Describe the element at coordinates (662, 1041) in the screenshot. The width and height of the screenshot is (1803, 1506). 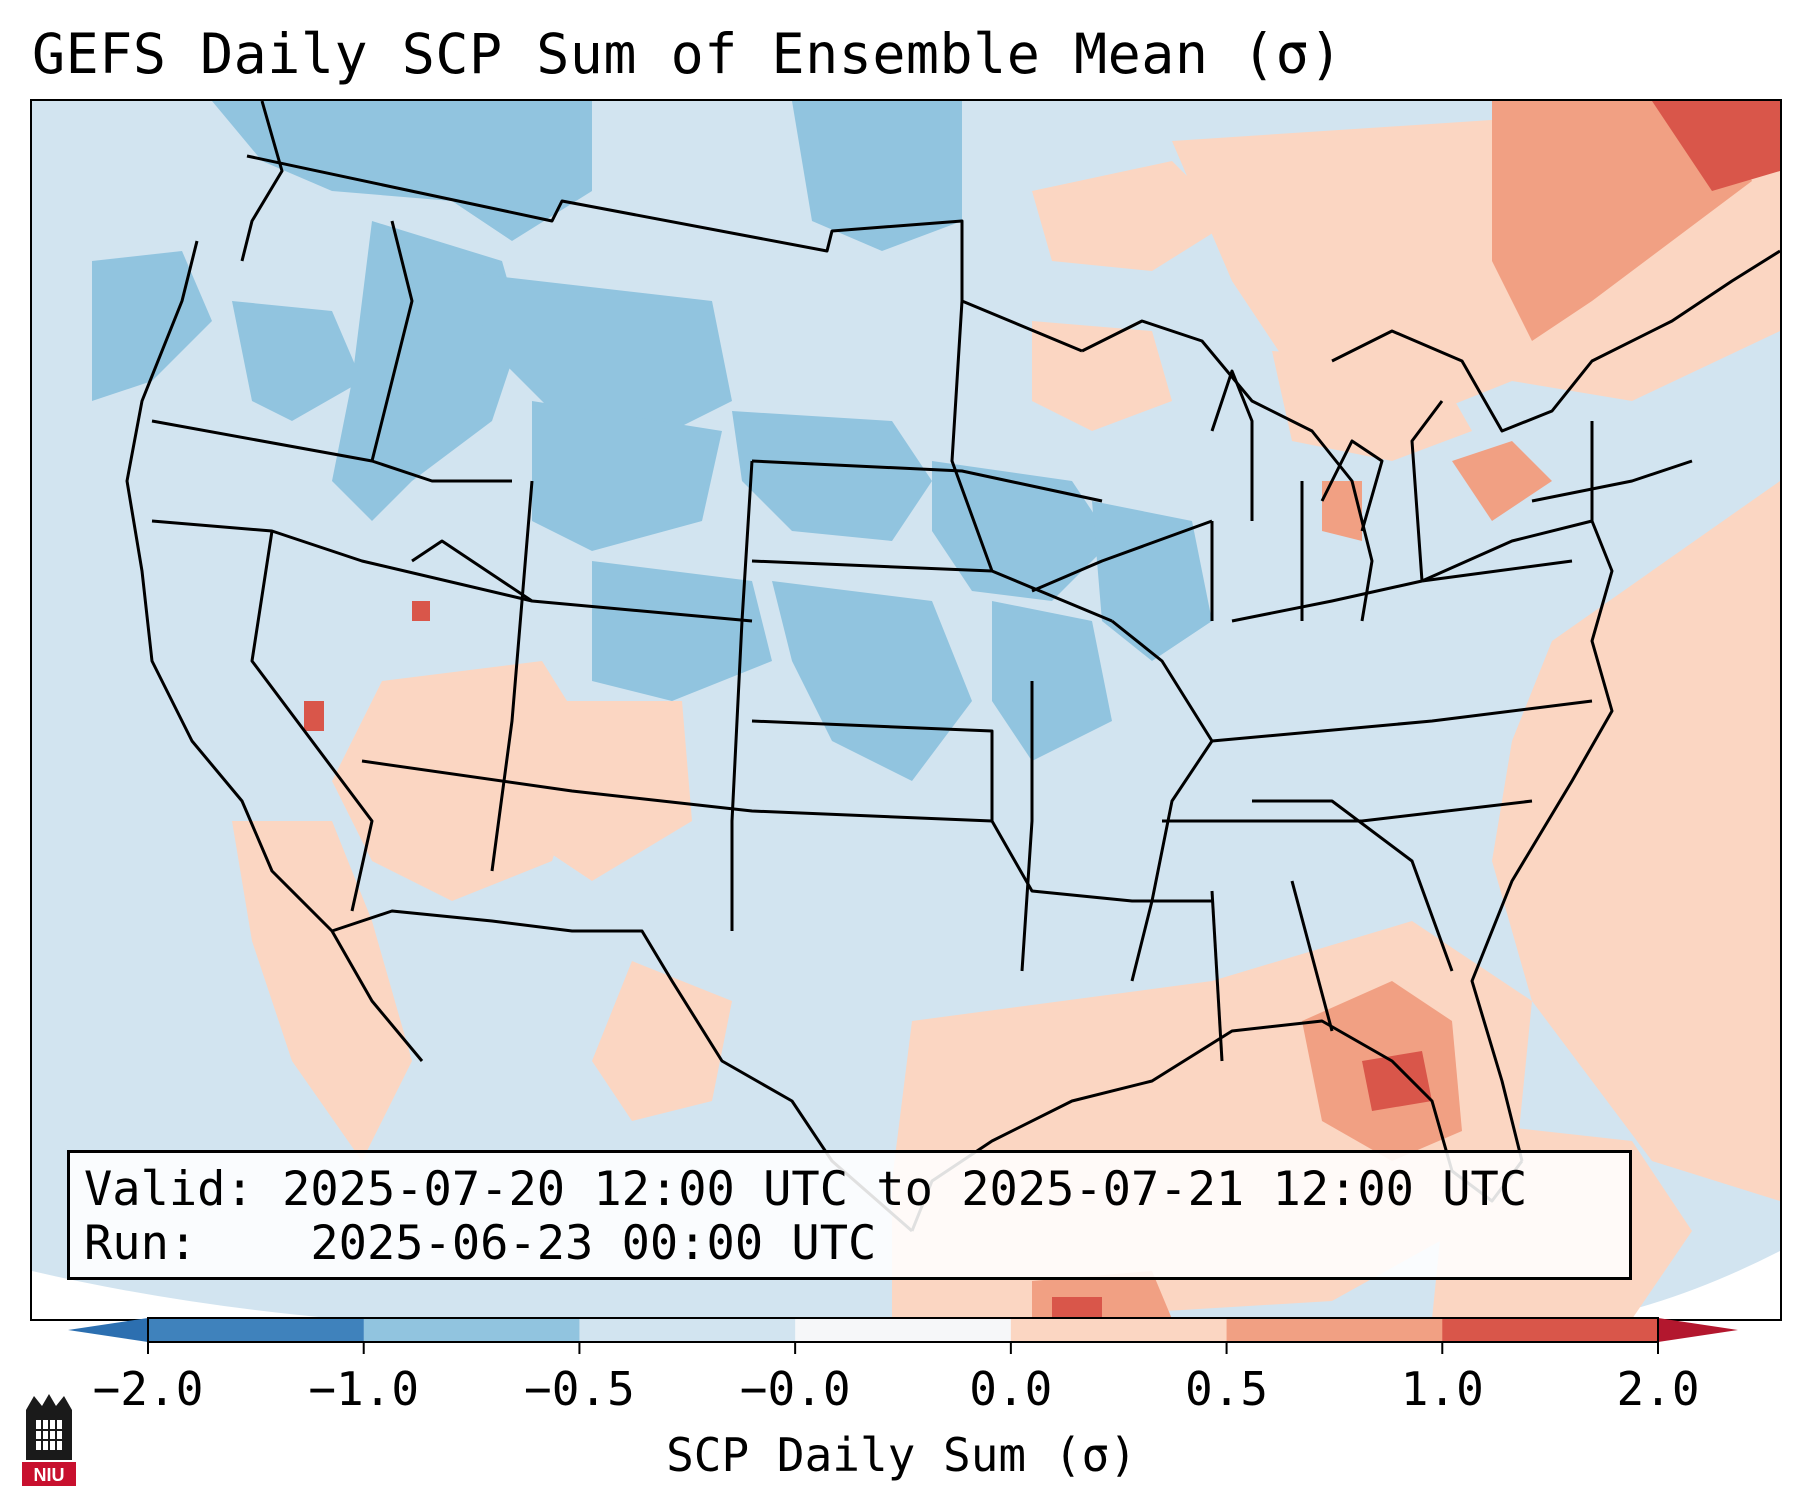
I see `patch-mexico-west` at that location.